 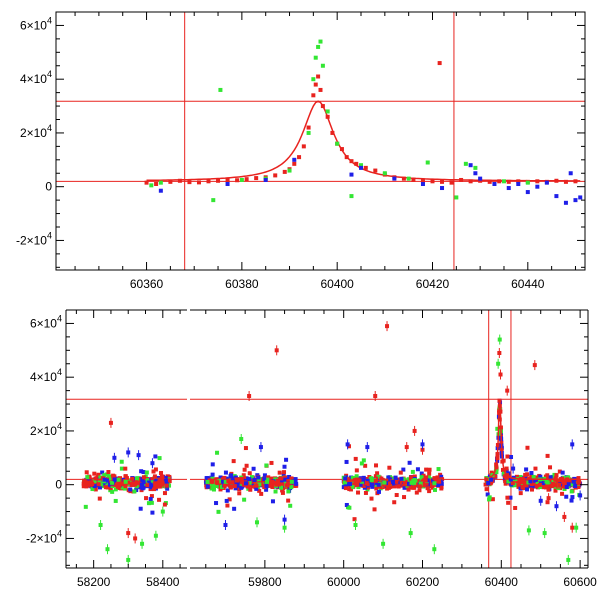 What do you see at coordinates (265, 582) in the screenshot?
I see `x-tick-label: 59800` at bounding box center [265, 582].